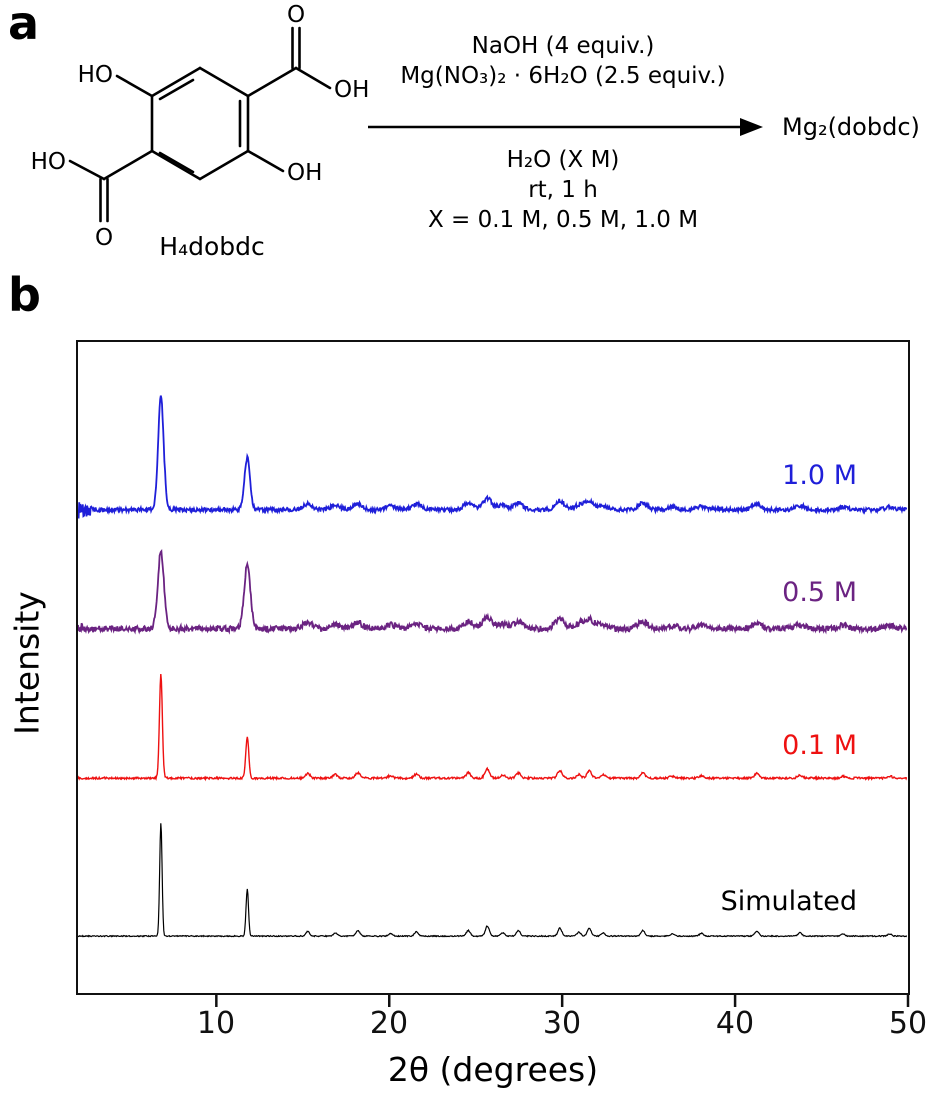 Image resolution: width=934 pixels, height=1115 pixels. What do you see at coordinates (819, 592) in the screenshot?
I see `series-label-0-5-m: 0.5 M` at bounding box center [819, 592].